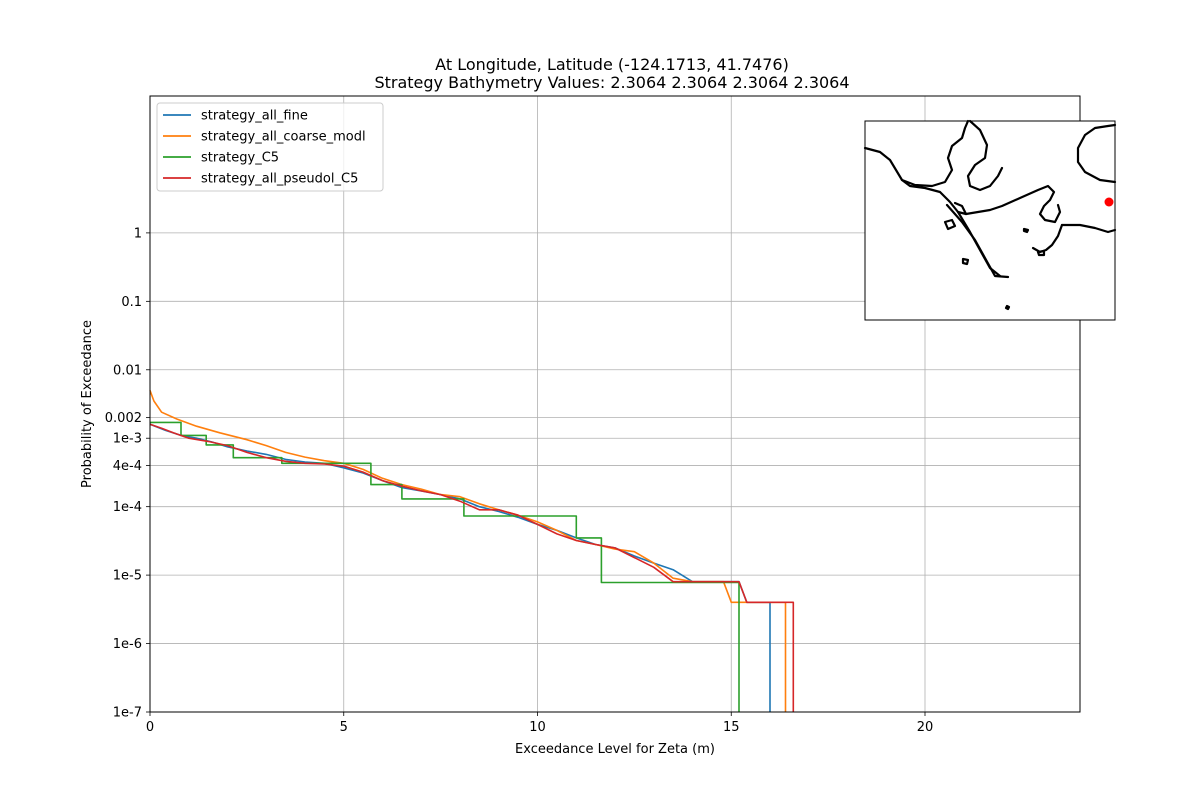 The image size is (1200, 800). Describe the element at coordinates (537, 727) in the screenshot. I see `x-tick-label: 10` at that location.